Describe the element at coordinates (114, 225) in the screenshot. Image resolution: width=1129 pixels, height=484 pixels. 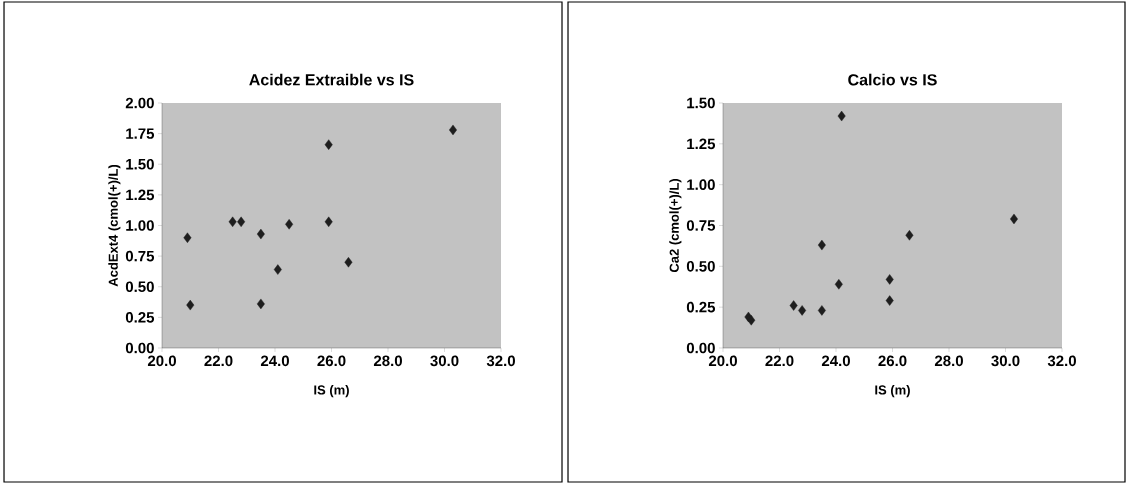
I see `y-axis-title: AcdExt4 (cmol(+)/L)` at that location.